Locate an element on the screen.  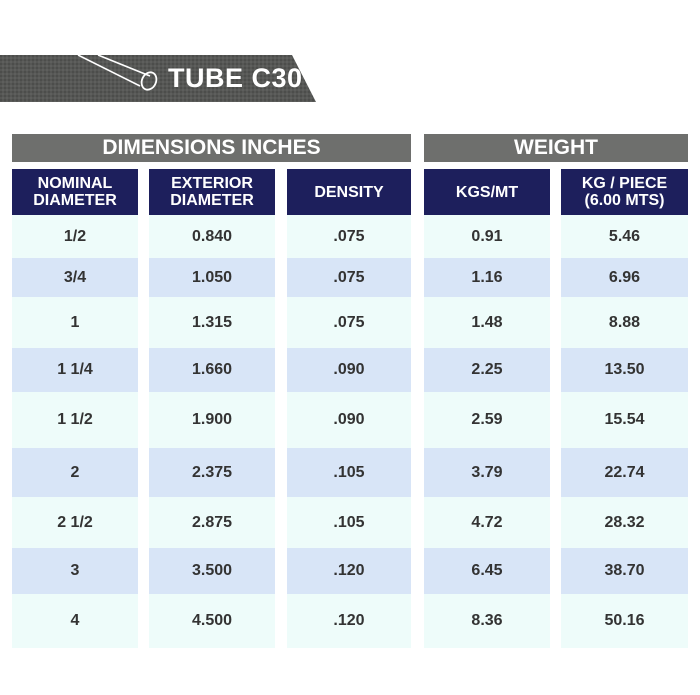
column-header-label: KG / PIECE (6.00 MTS) is located at coordinates (624, 192).